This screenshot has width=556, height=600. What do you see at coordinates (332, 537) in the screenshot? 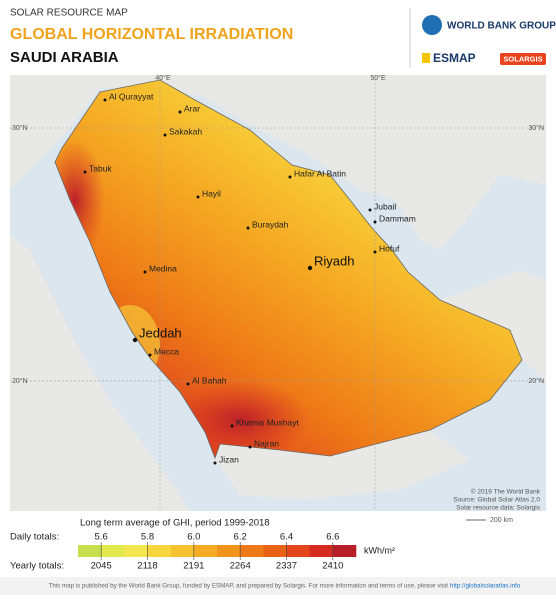
I see `daily-tick: 6.6` at bounding box center [332, 537].